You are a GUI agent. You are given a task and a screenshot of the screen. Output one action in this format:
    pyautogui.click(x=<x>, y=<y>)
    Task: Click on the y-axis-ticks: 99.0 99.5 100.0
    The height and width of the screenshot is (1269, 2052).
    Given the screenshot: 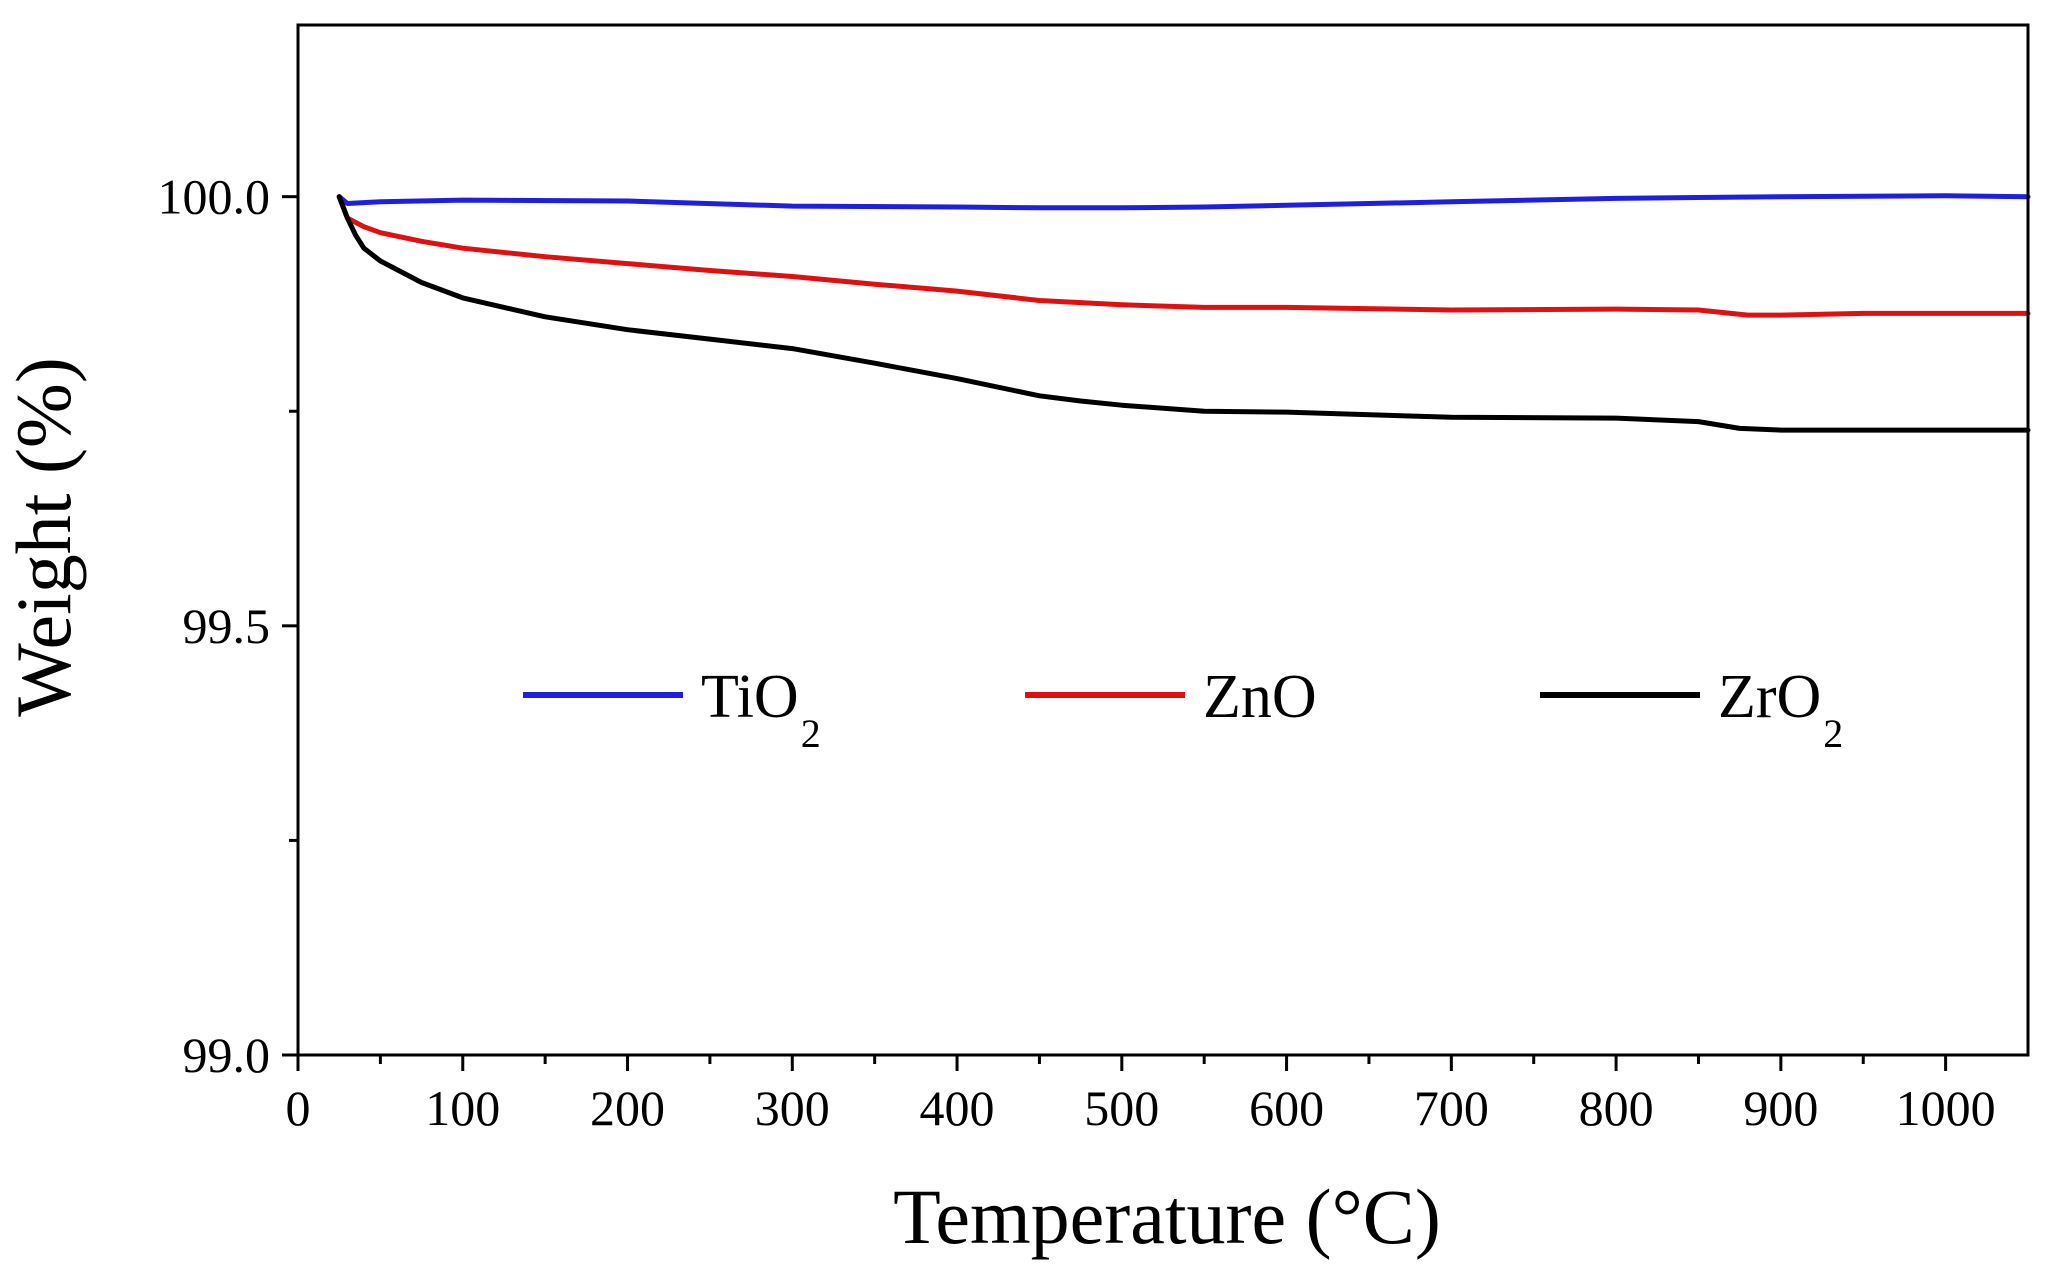 What is the action you would take?
    pyautogui.click(x=228, y=626)
    